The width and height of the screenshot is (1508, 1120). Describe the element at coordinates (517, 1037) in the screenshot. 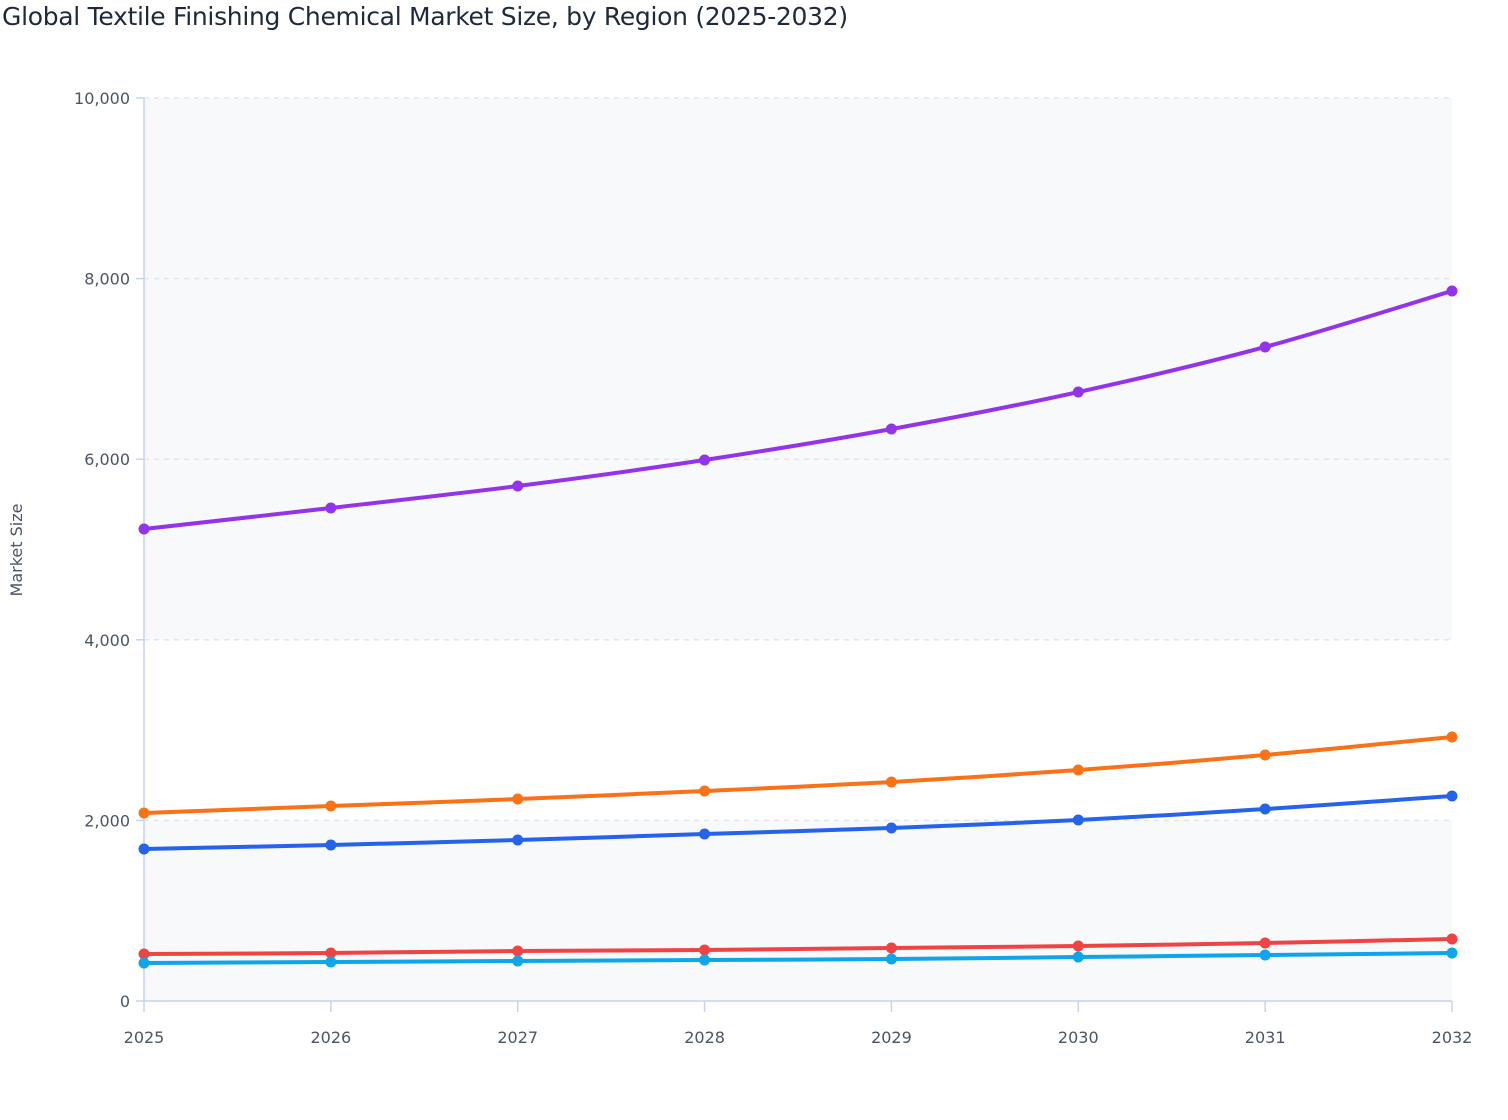

I see `x-tick-label: 2027` at that location.